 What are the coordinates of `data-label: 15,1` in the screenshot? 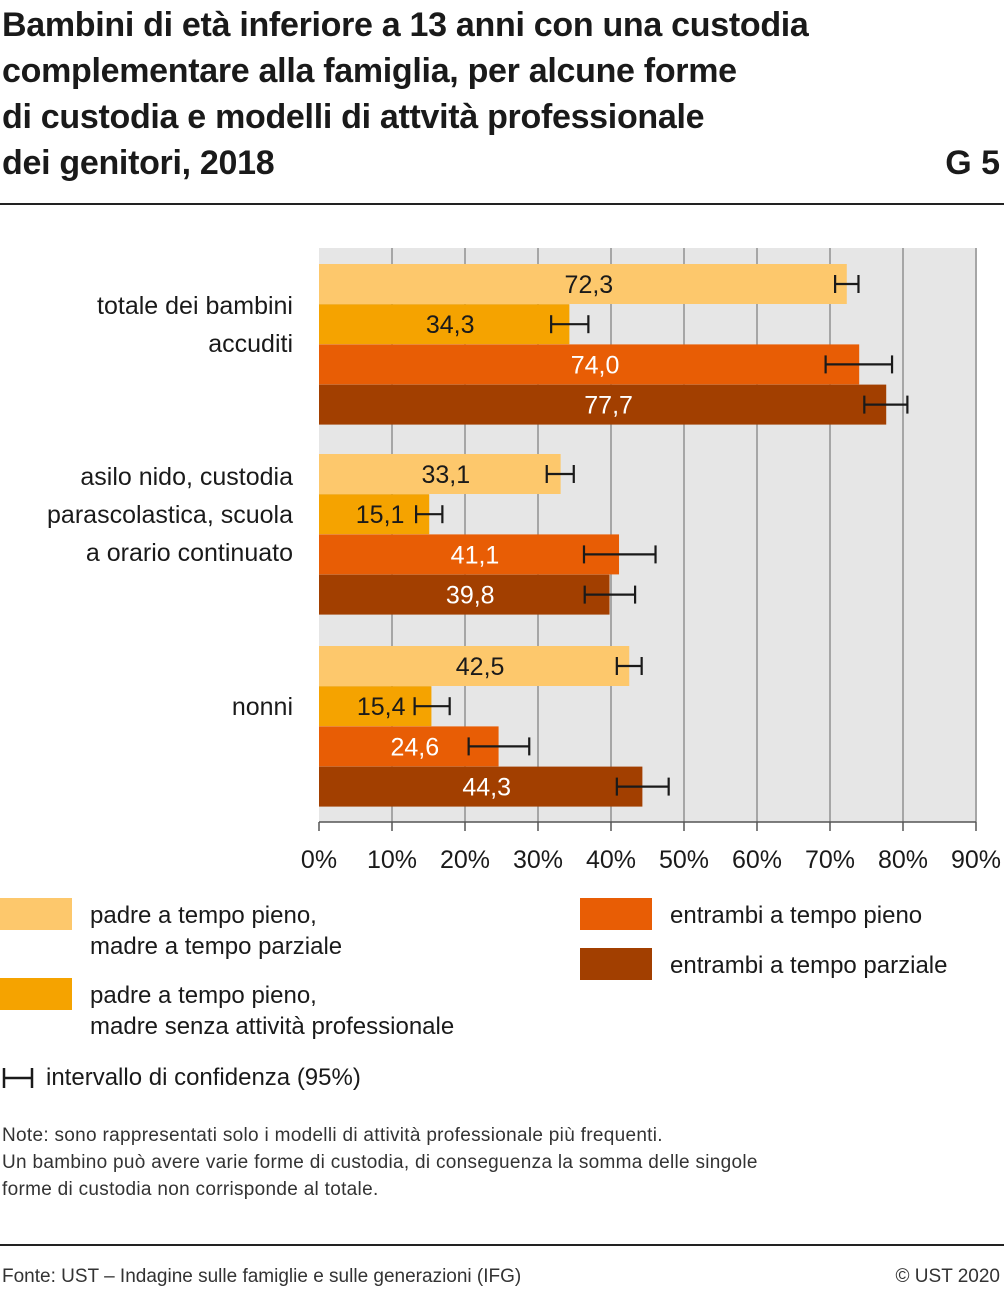 It's located at (380, 515).